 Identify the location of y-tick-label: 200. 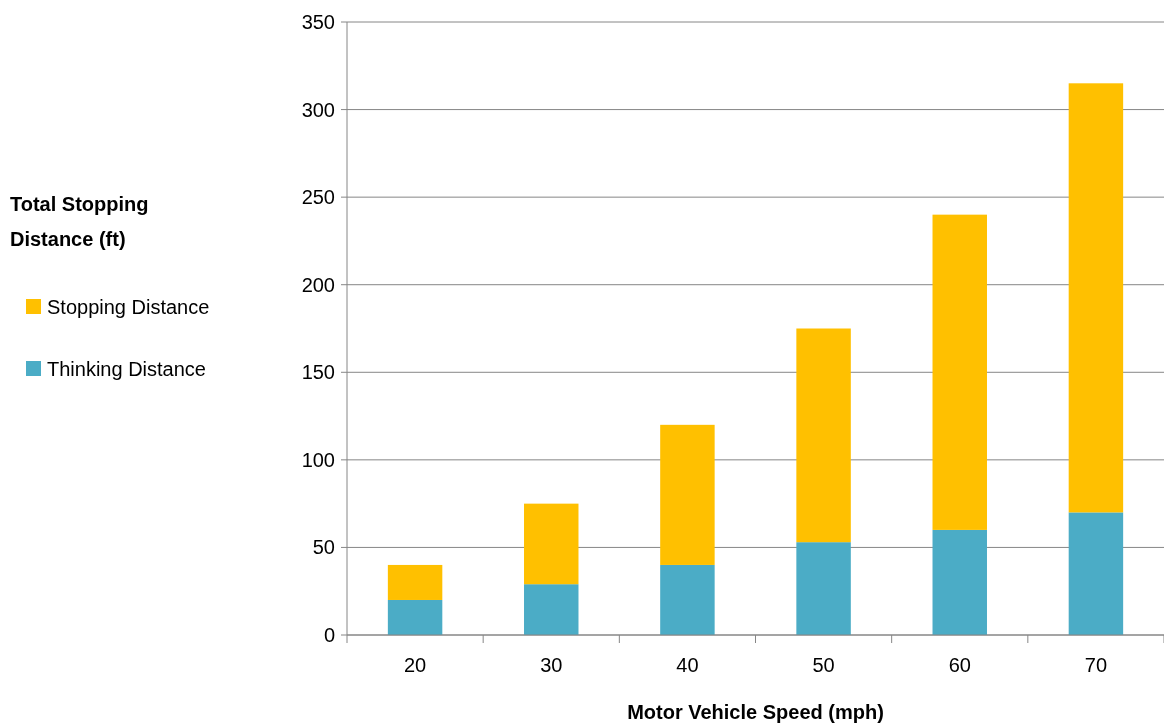
(318, 284).